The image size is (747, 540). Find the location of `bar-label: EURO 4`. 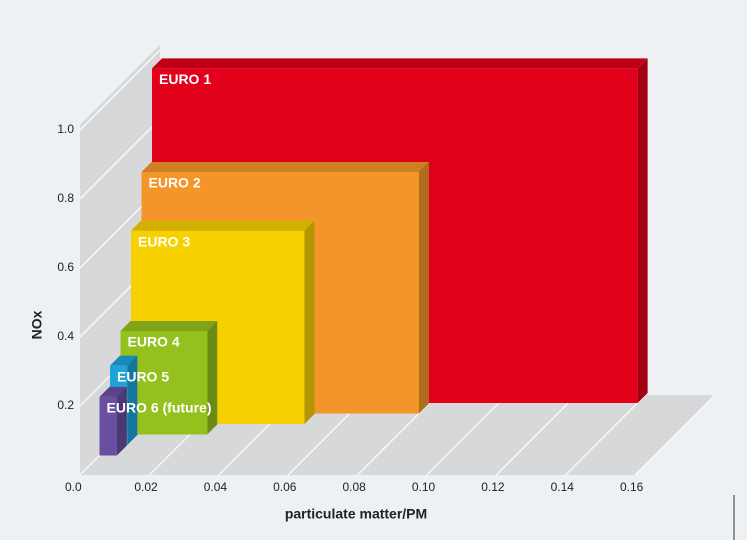

bar-label: EURO 4 is located at coordinates (154, 342).